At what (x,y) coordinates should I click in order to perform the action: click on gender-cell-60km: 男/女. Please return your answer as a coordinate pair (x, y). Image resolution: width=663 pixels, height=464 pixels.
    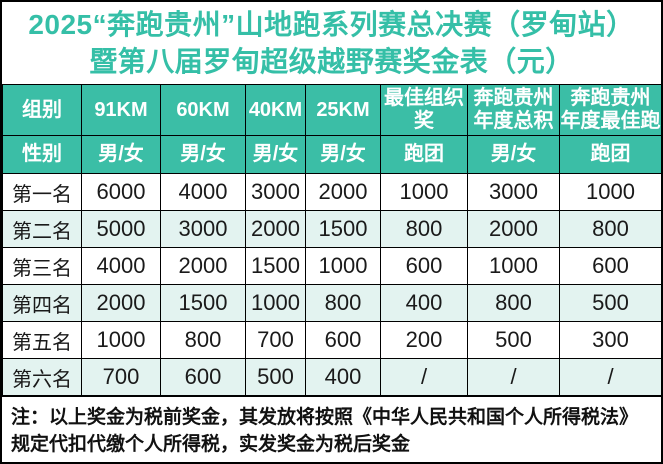
    Looking at the image, I should click on (203, 154).